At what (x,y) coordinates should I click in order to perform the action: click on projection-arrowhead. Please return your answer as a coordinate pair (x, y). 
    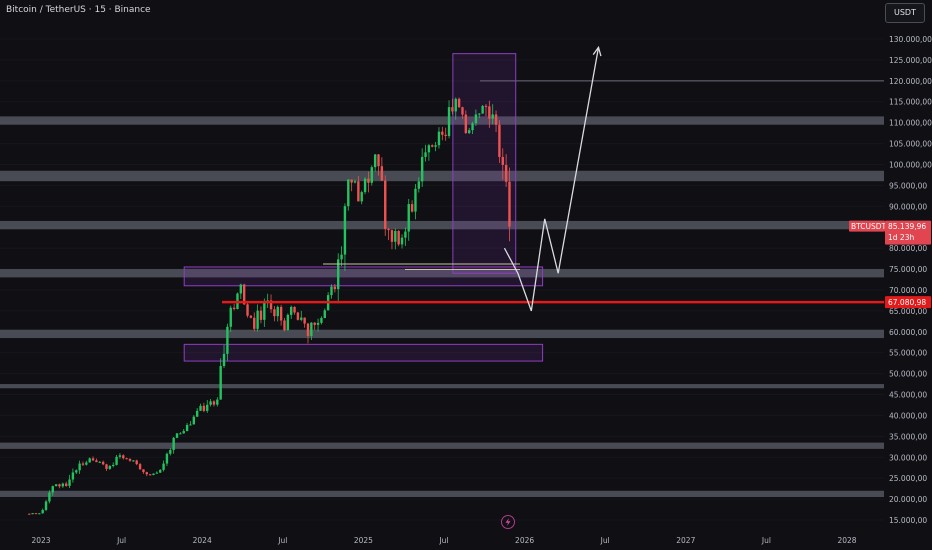
    Looking at the image, I should click on (597, 51).